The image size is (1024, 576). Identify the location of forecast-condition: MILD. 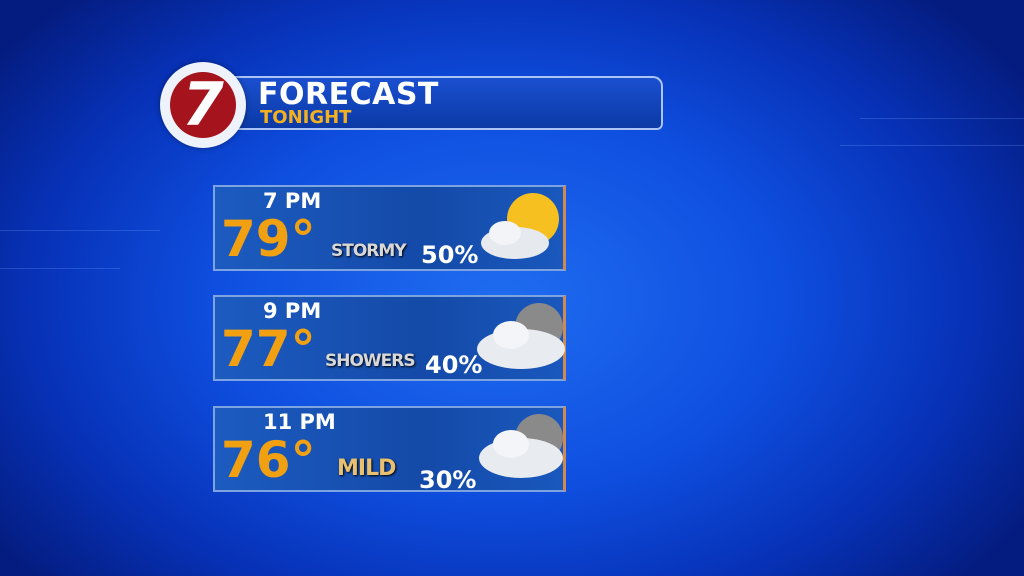
(366, 468).